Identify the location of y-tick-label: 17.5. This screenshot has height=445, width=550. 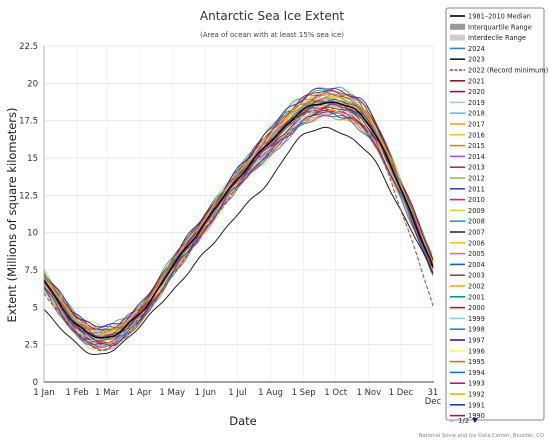
(28, 122).